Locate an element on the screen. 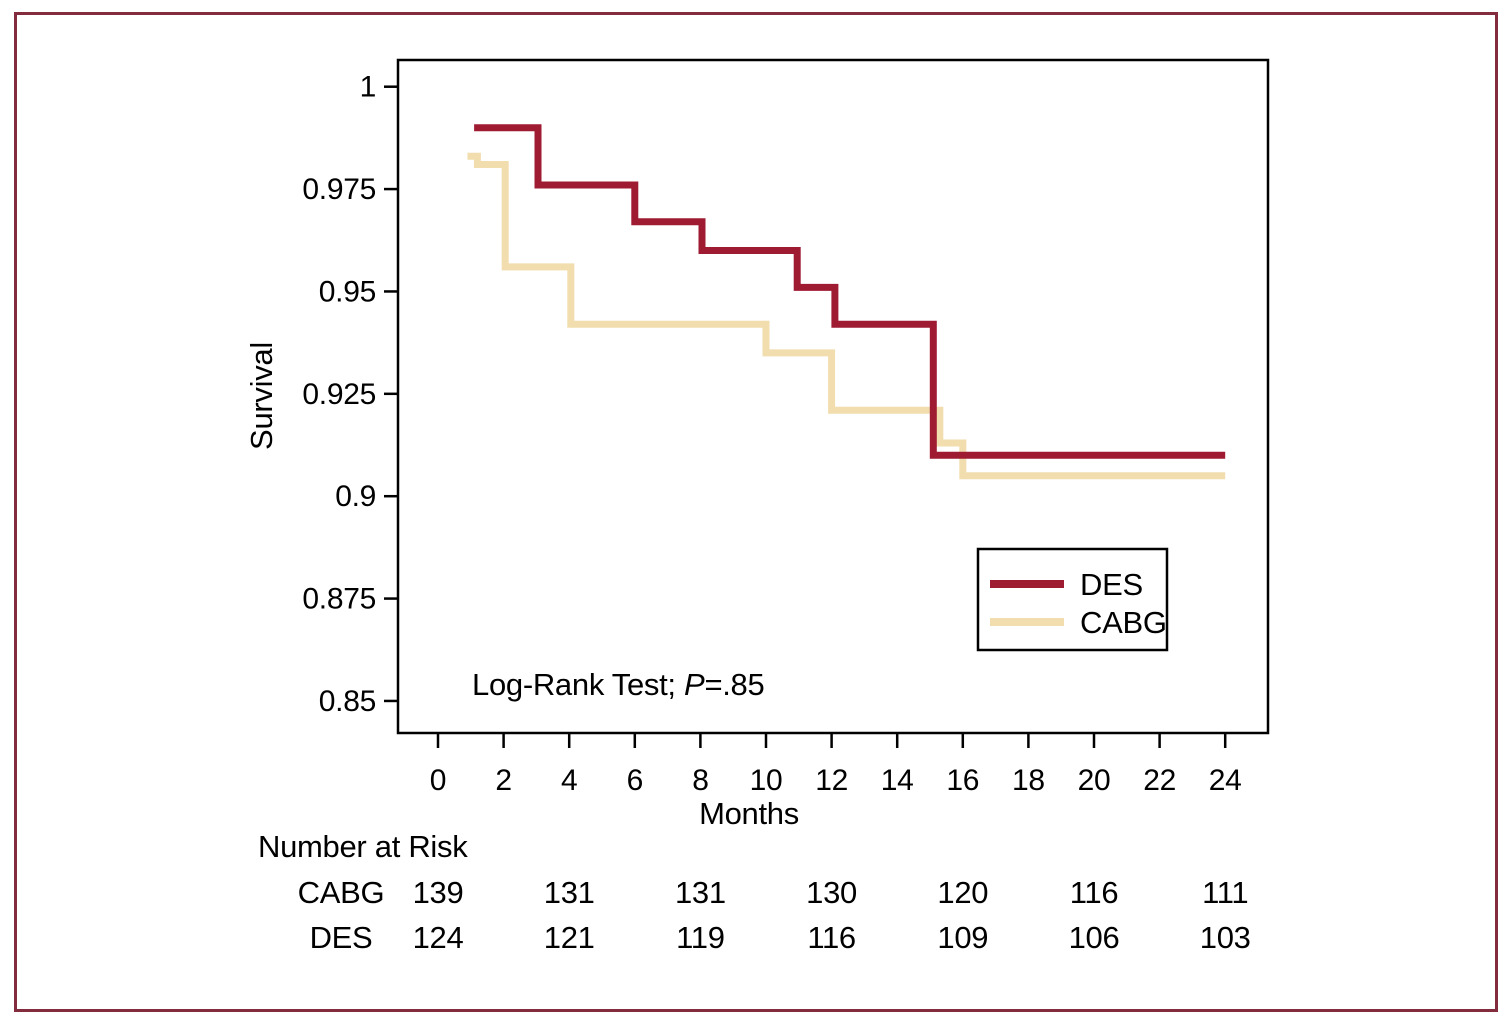 This screenshot has width=1512, height=1025. y-axis-title: Survival is located at coordinates (261, 396).